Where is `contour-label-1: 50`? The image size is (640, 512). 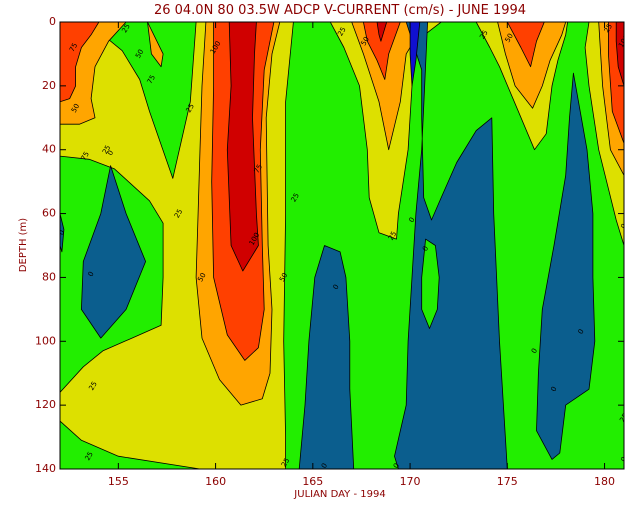 contour-label-1: 50 is located at coordinates (75, 108).